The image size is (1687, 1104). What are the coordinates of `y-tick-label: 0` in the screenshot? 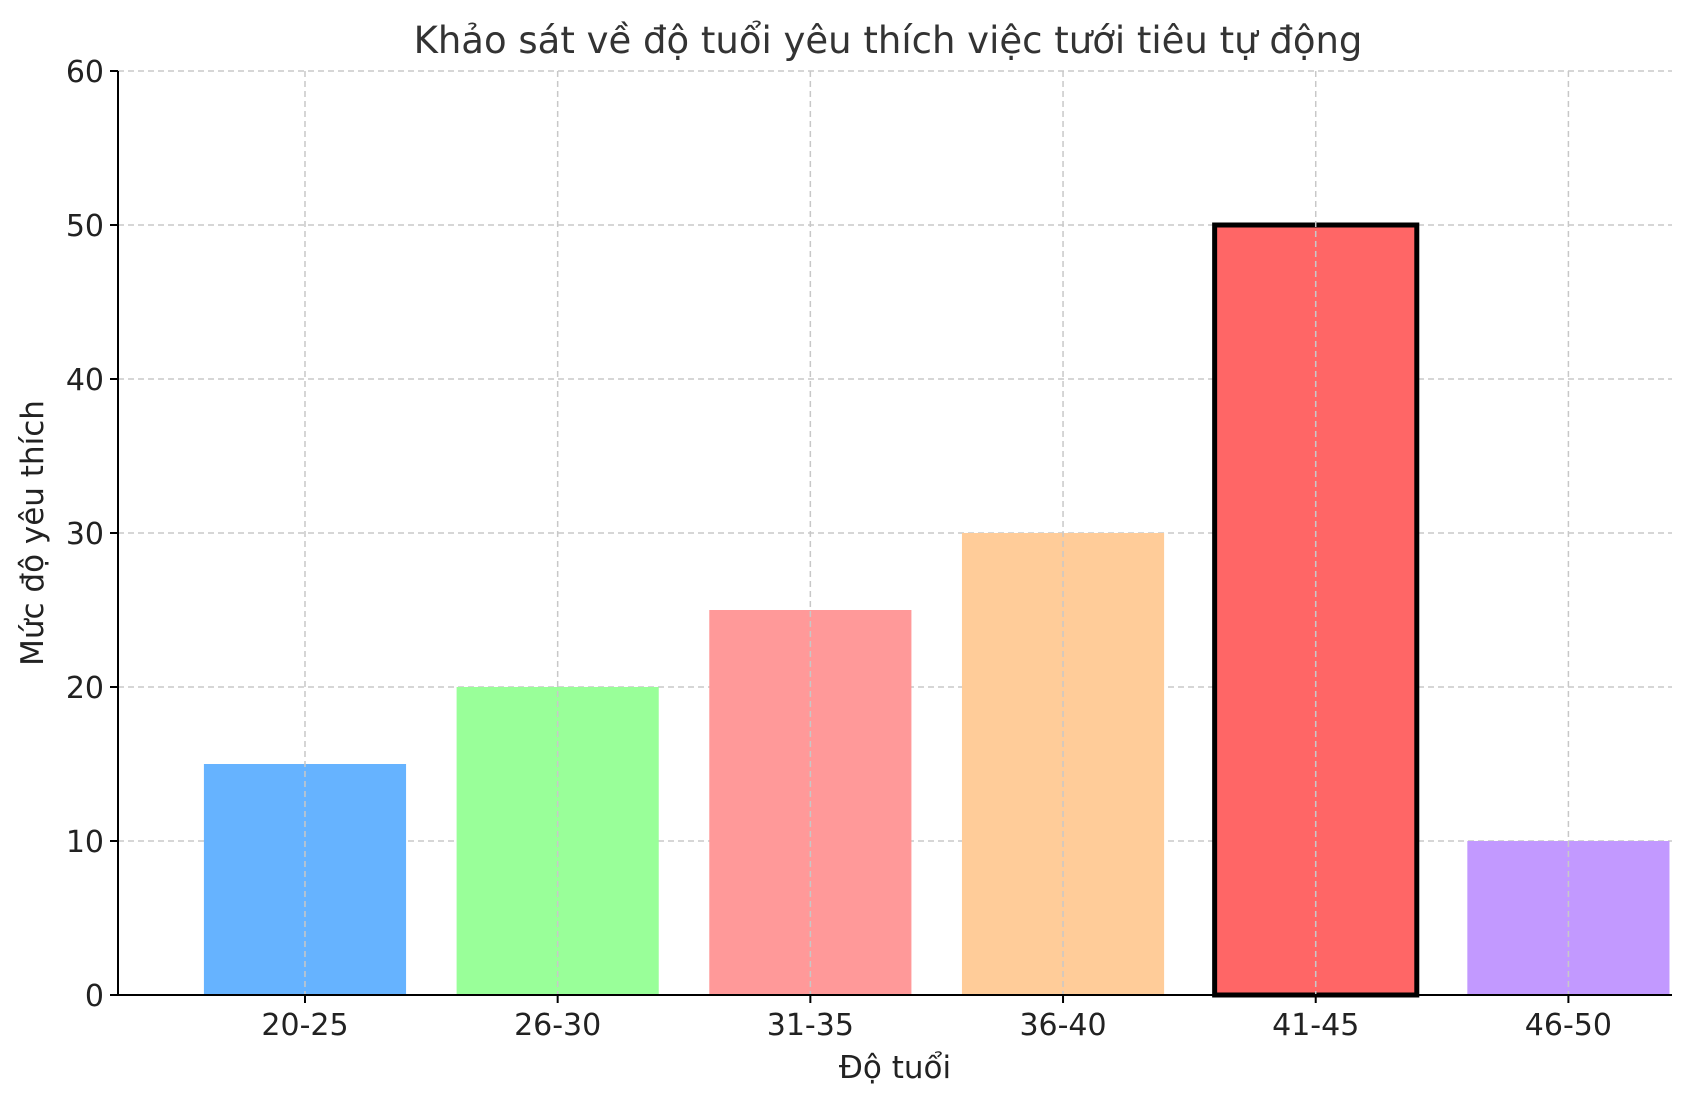 It's located at (94, 996).